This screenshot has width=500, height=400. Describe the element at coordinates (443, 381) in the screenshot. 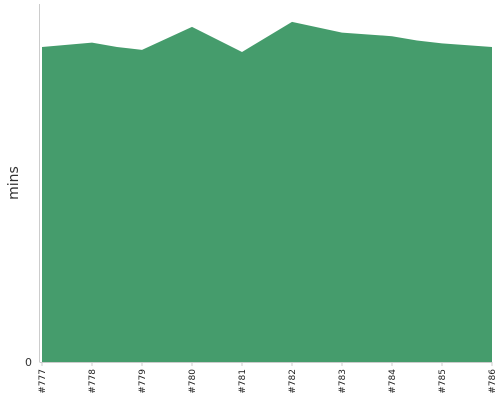

I see `x-tick-label: #785` at that location.